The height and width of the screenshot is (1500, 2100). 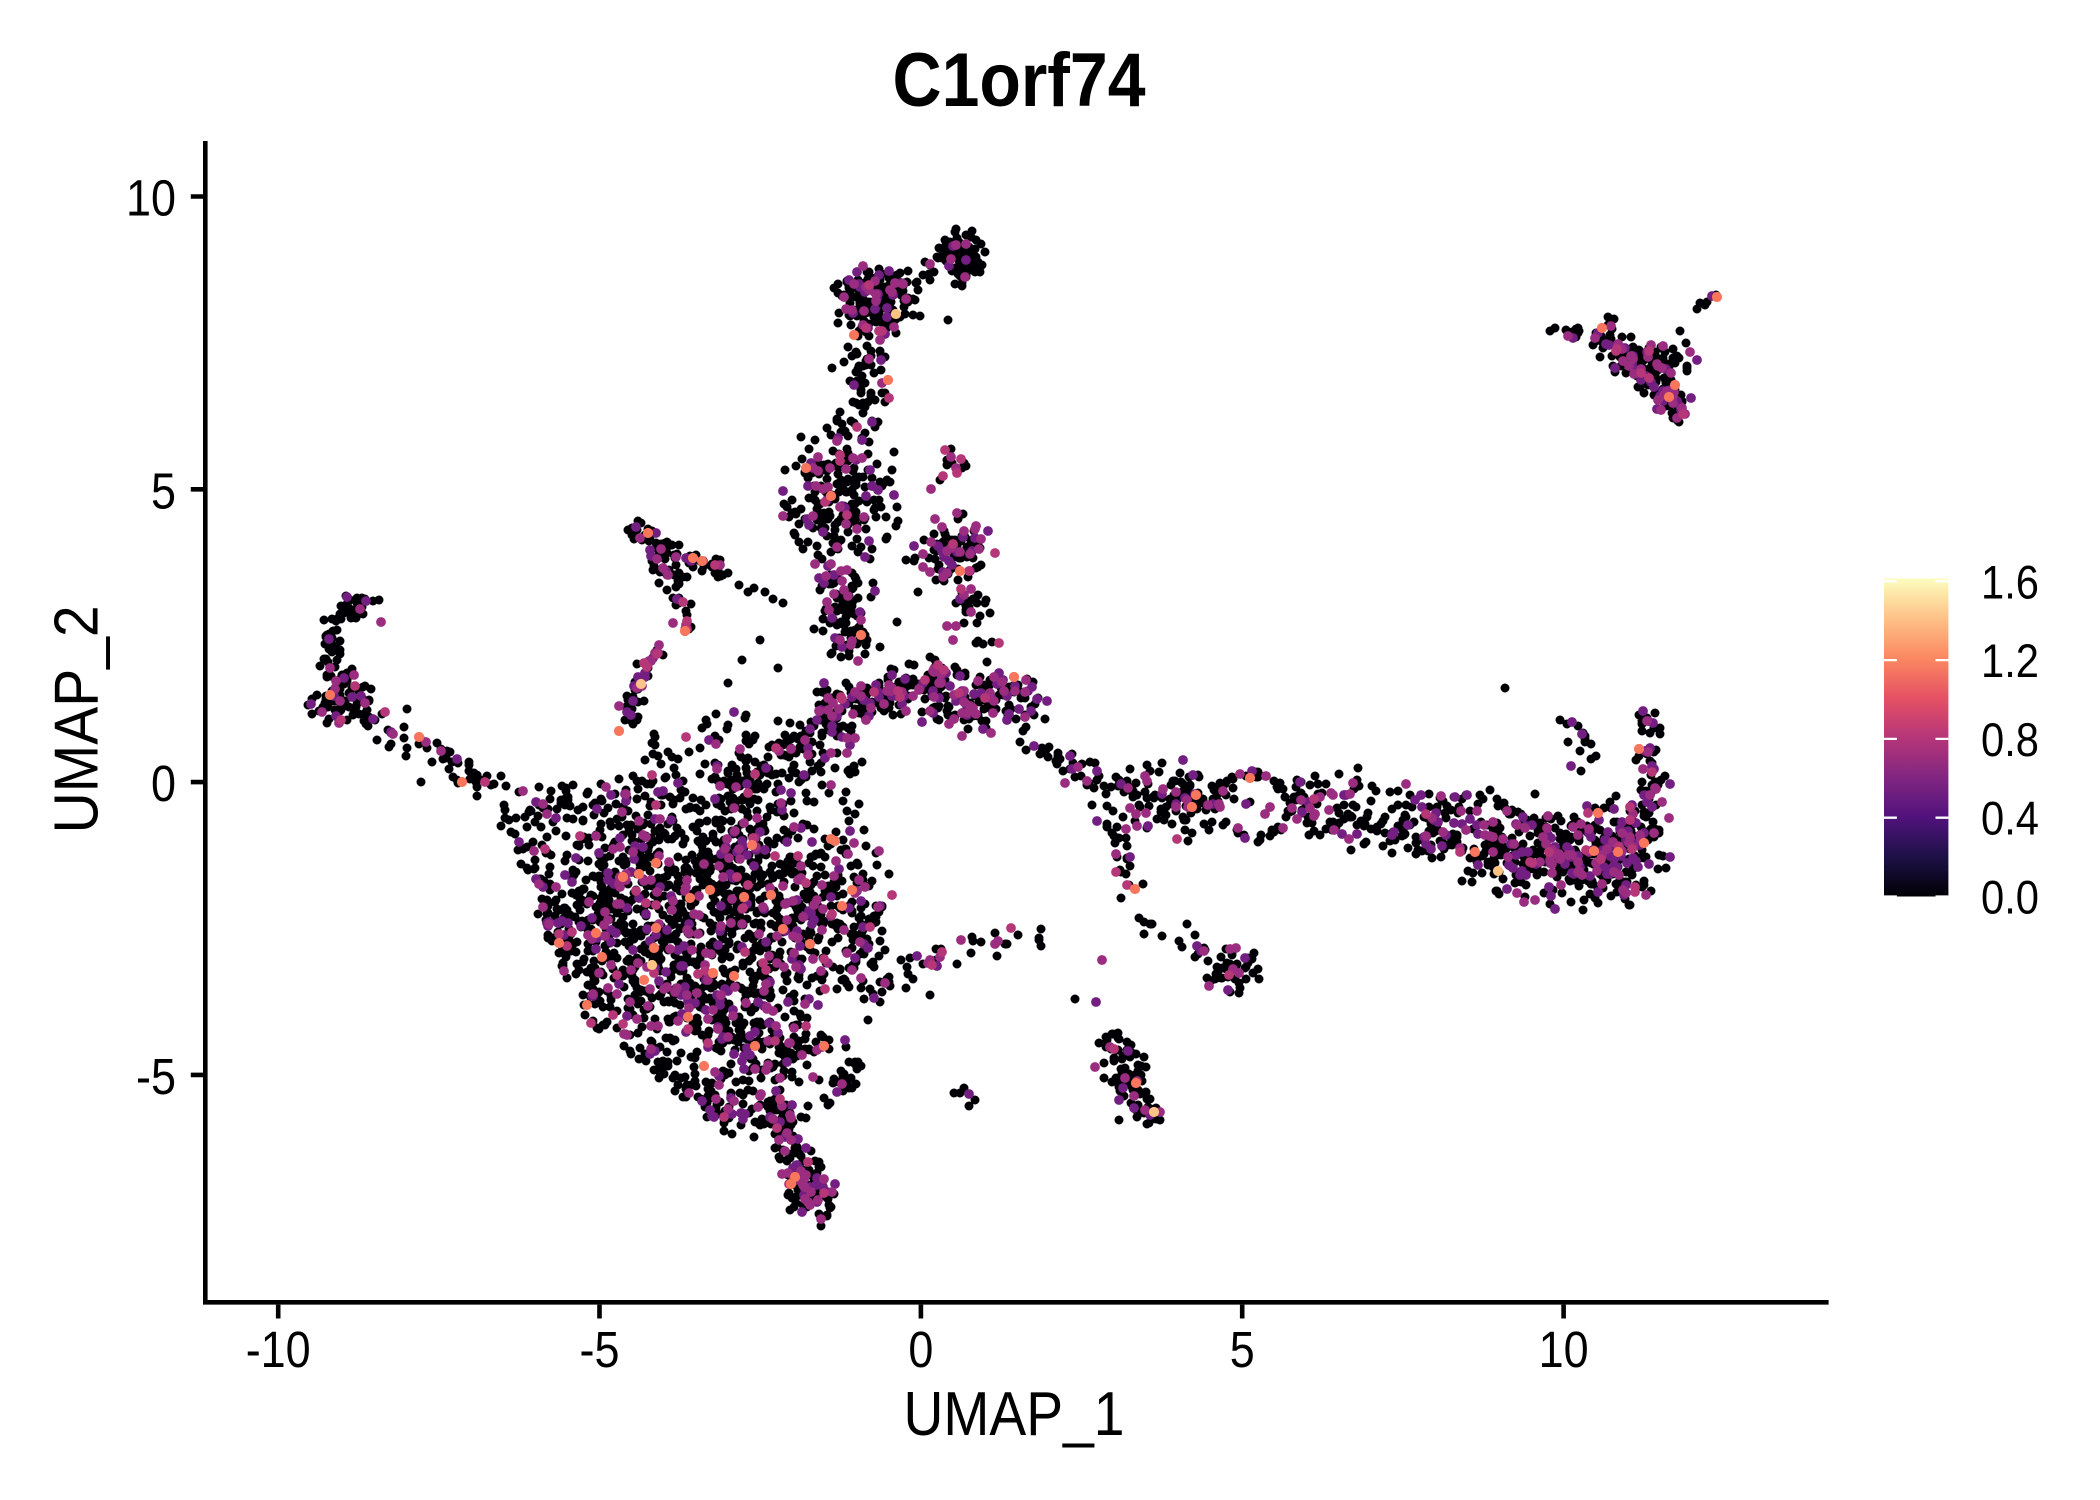 What do you see at coordinates (2010, 739) in the screenshot?
I see `svg-text: 0.8` at bounding box center [2010, 739].